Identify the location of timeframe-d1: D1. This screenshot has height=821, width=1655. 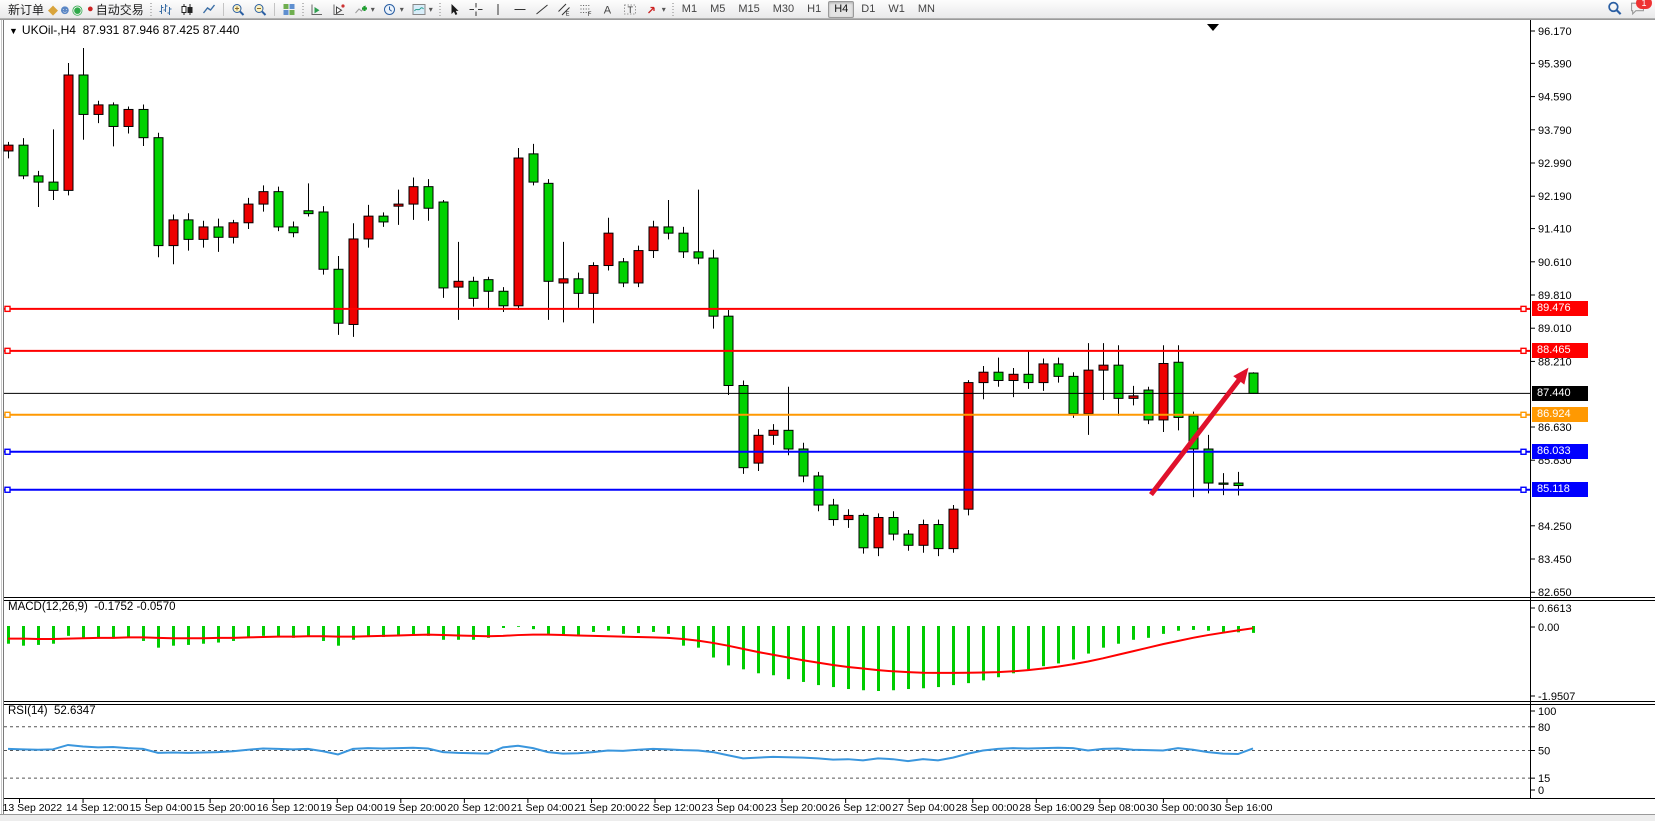
(868, 9).